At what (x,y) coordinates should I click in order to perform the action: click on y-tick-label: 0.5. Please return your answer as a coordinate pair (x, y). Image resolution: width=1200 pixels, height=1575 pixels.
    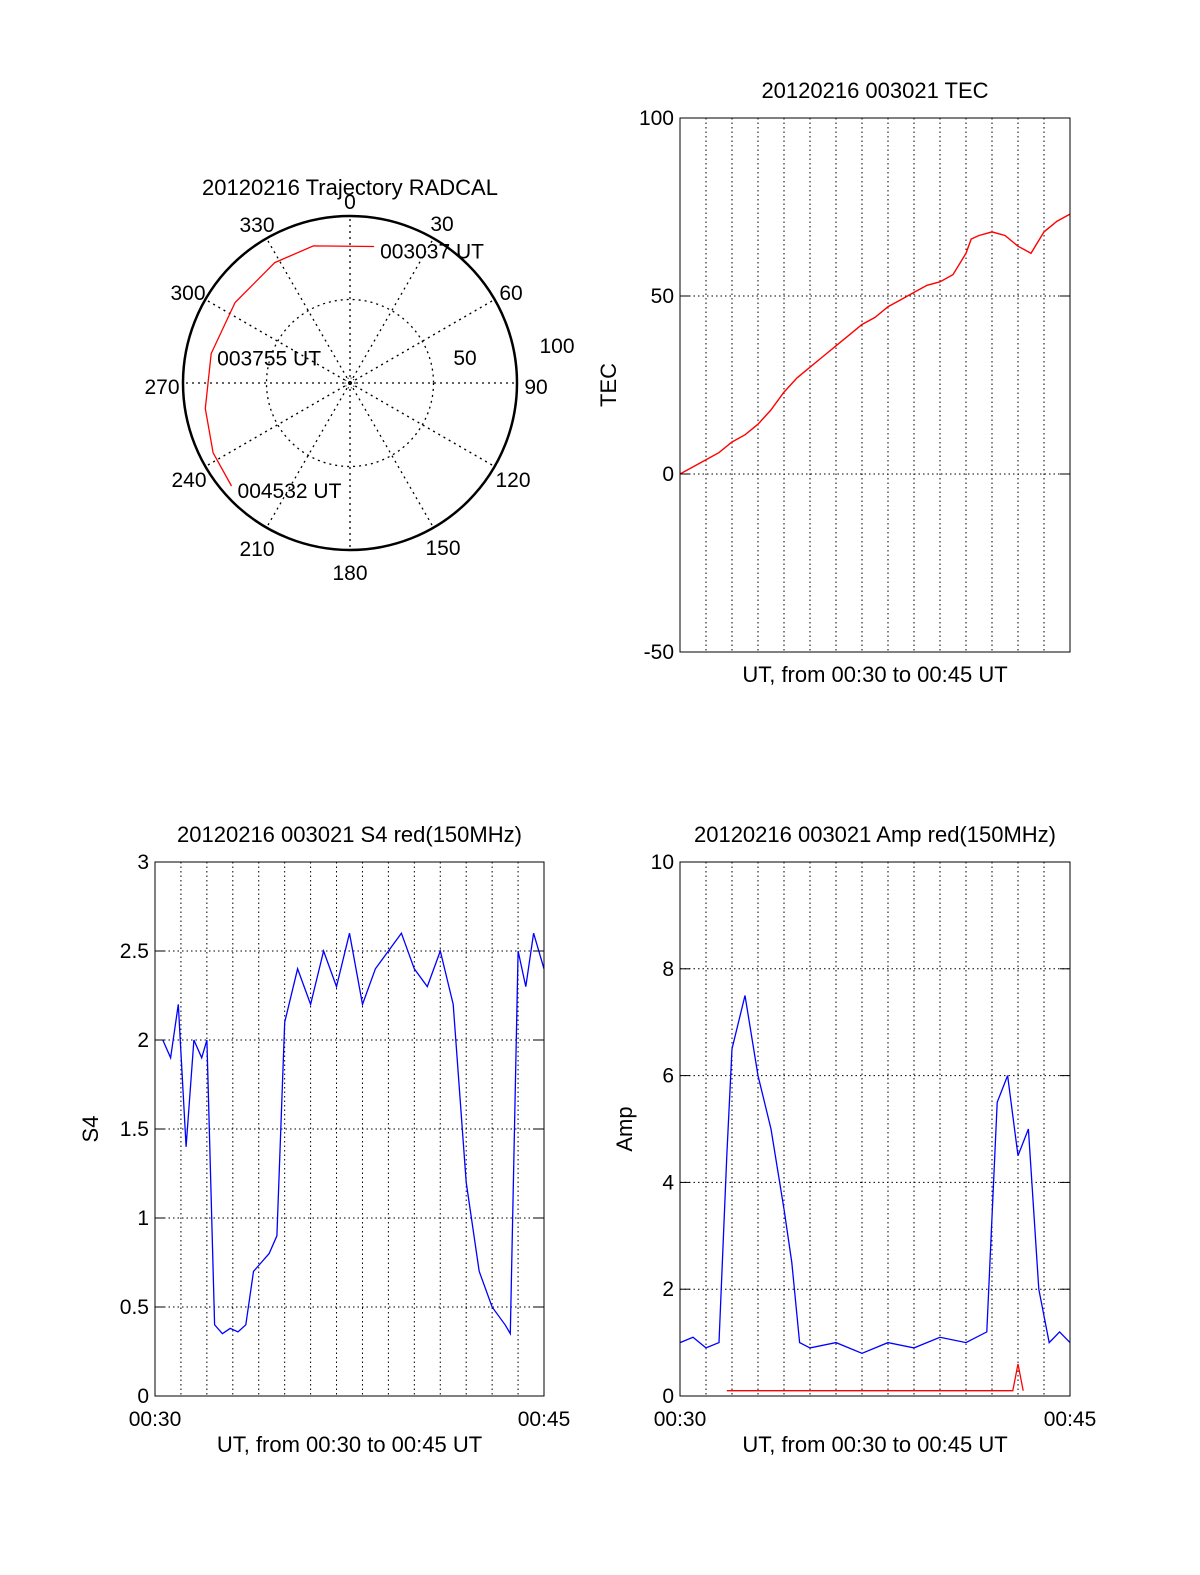
    Looking at the image, I should click on (134, 1307).